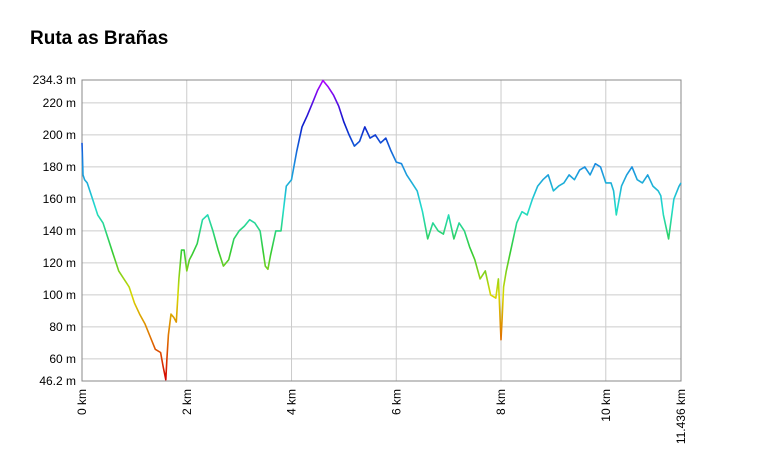 The width and height of the screenshot is (760, 460). I want to click on chart-title: Ruta as Brañas, so click(99, 38).